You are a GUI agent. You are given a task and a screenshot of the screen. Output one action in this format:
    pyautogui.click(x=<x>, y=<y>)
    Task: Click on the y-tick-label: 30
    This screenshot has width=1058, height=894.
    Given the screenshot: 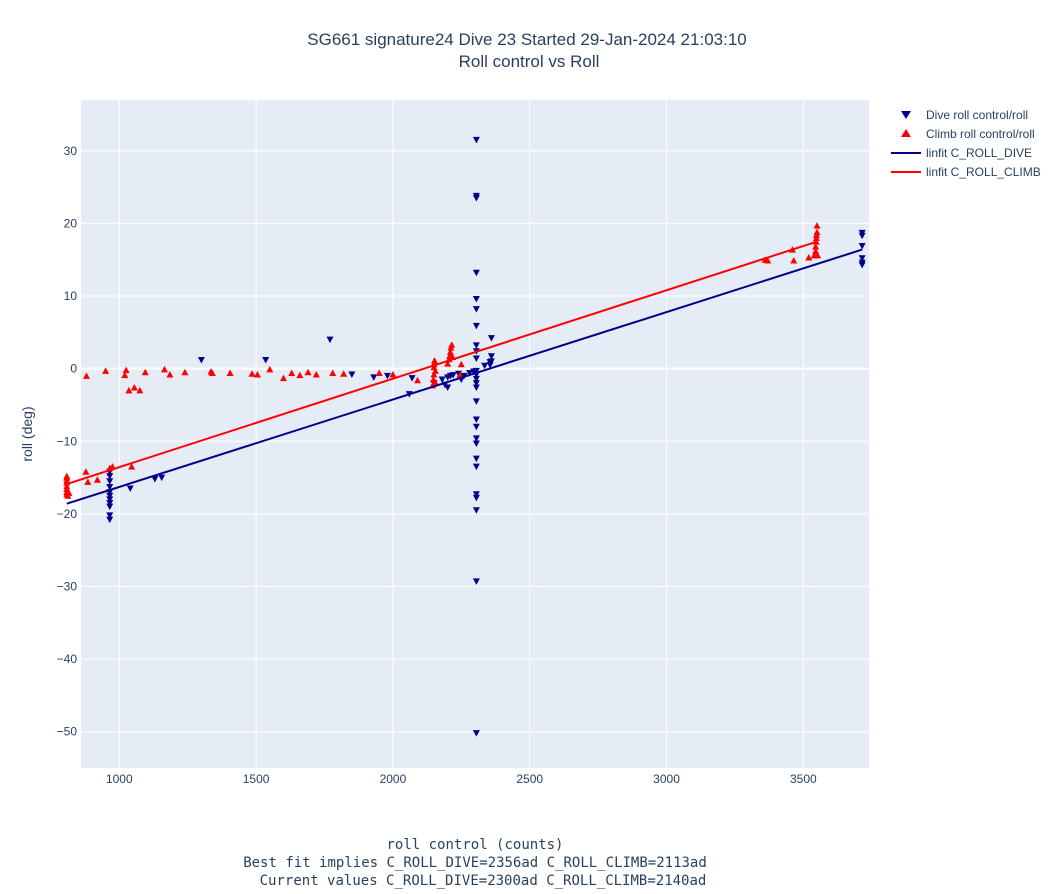 What is the action you would take?
    pyautogui.click(x=71, y=151)
    